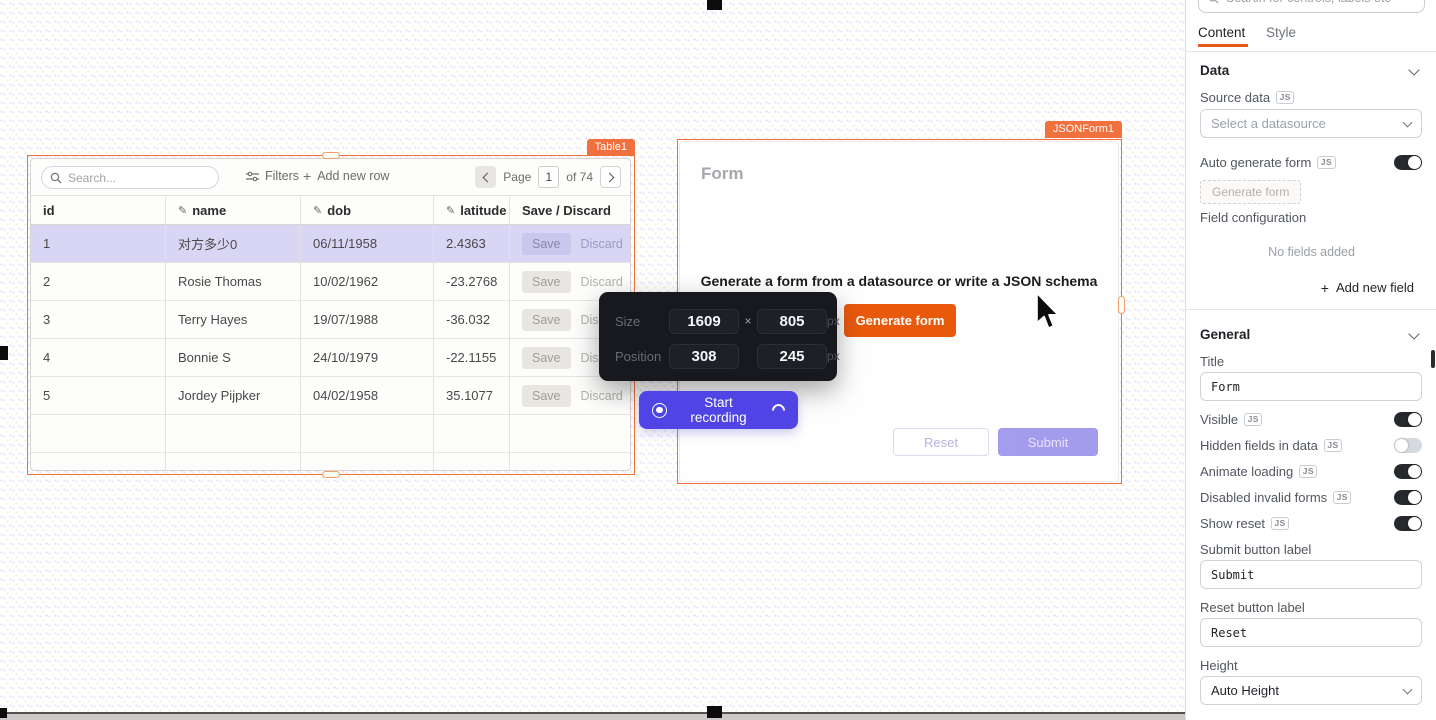 This screenshot has width=1436, height=720. I want to click on visible-toggle, so click(1408, 419).